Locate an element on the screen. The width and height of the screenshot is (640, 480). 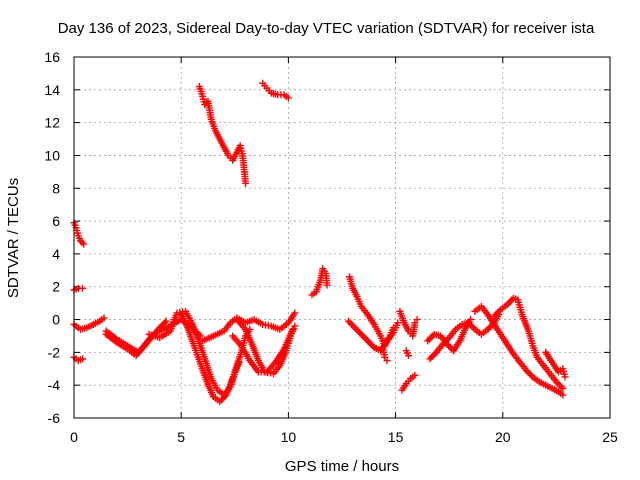
series-arc-b is located at coordinates (78, 289).